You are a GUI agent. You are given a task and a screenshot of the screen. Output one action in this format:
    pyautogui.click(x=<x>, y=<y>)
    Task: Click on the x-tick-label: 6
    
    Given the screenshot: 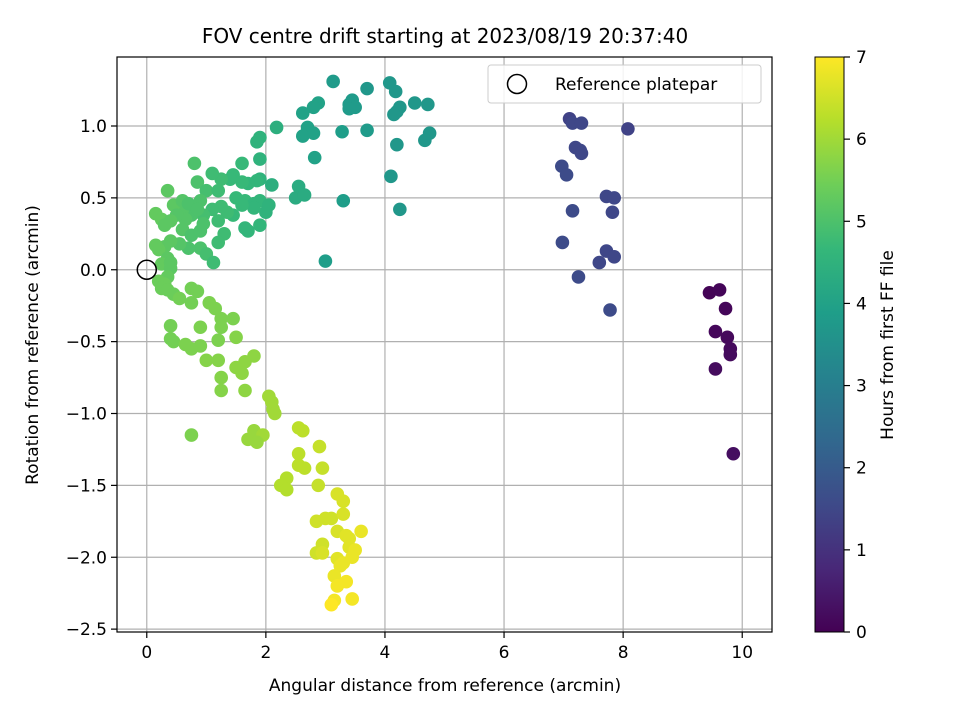 What is the action you would take?
    pyautogui.click(x=504, y=653)
    